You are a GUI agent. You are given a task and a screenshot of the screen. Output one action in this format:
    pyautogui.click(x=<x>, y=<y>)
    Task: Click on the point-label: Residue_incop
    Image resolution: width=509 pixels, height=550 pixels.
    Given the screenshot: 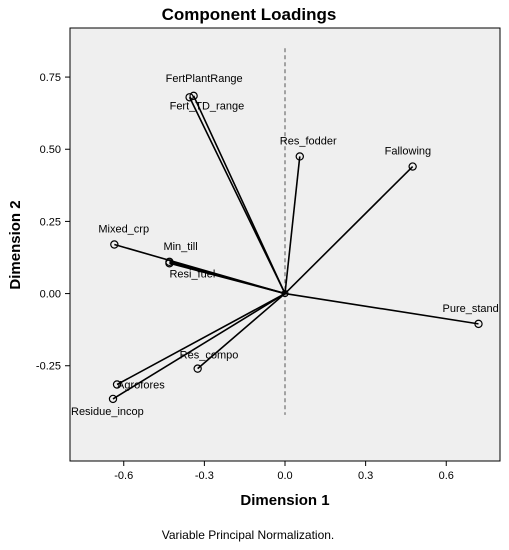 What is the action you would take?
    pyautogui.click(x=107, y=412)
    